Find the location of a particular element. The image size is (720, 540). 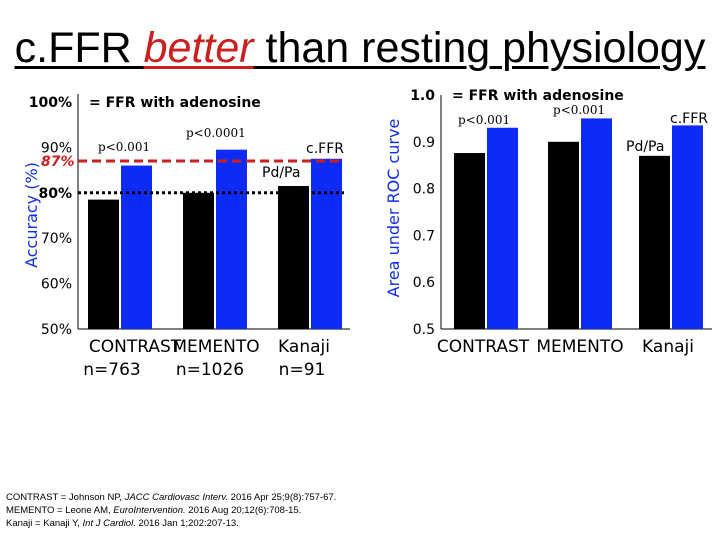

title-emphasis: better is located at coordinates (198, 48).